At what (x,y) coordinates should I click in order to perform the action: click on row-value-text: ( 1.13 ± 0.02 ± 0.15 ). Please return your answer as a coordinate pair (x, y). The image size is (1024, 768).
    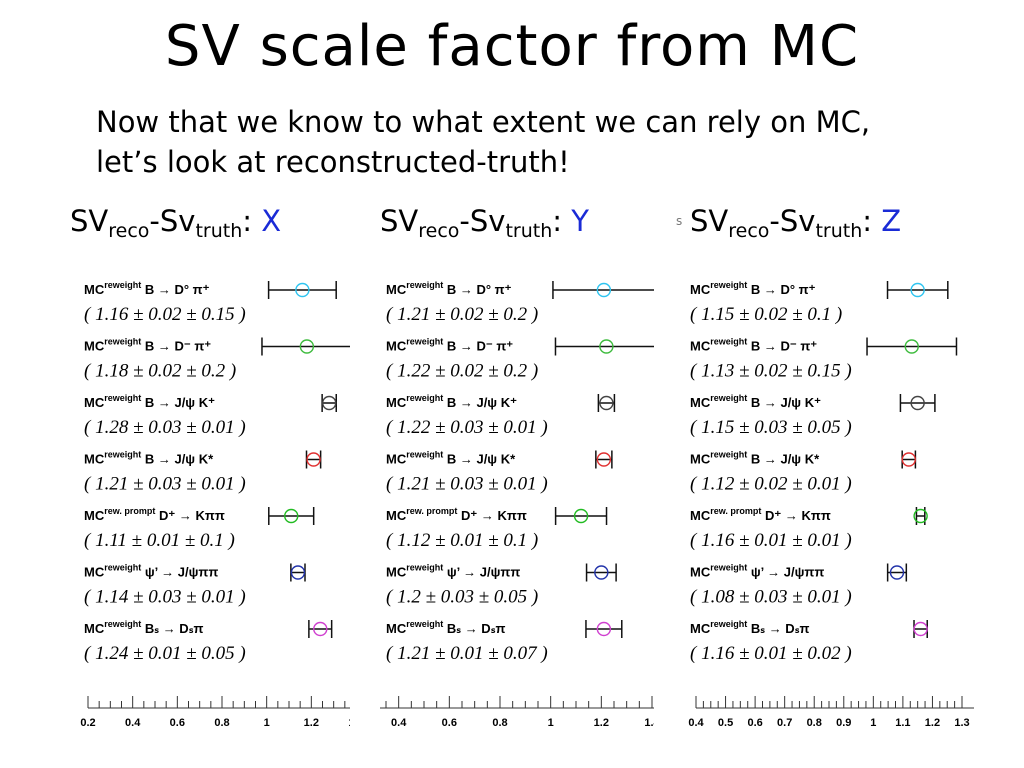
    Looking at the image, I should click on (771, 371).